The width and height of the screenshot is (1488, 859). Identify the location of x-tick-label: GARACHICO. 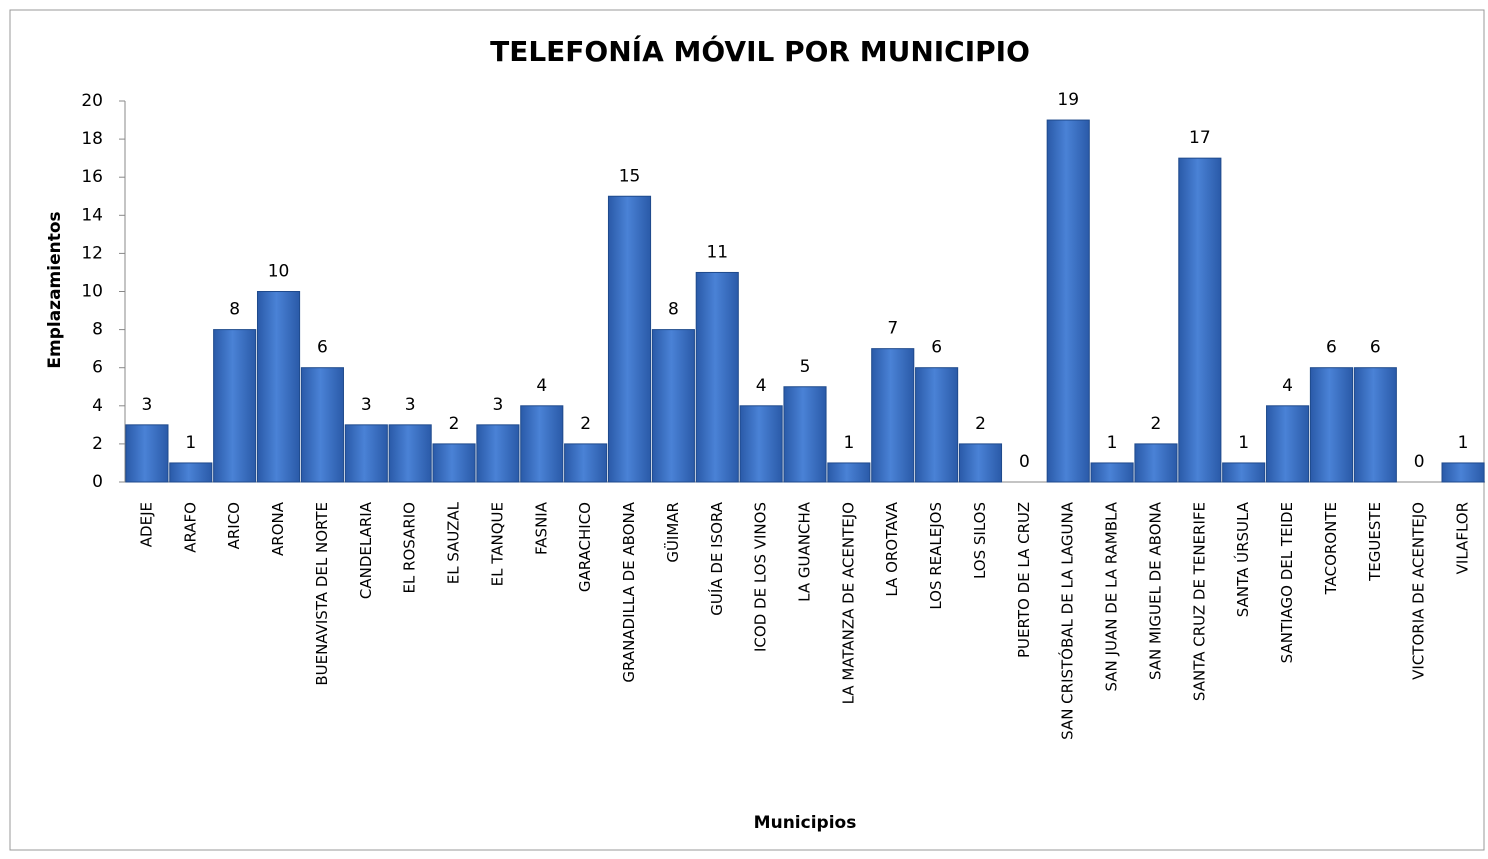
(585, 547).